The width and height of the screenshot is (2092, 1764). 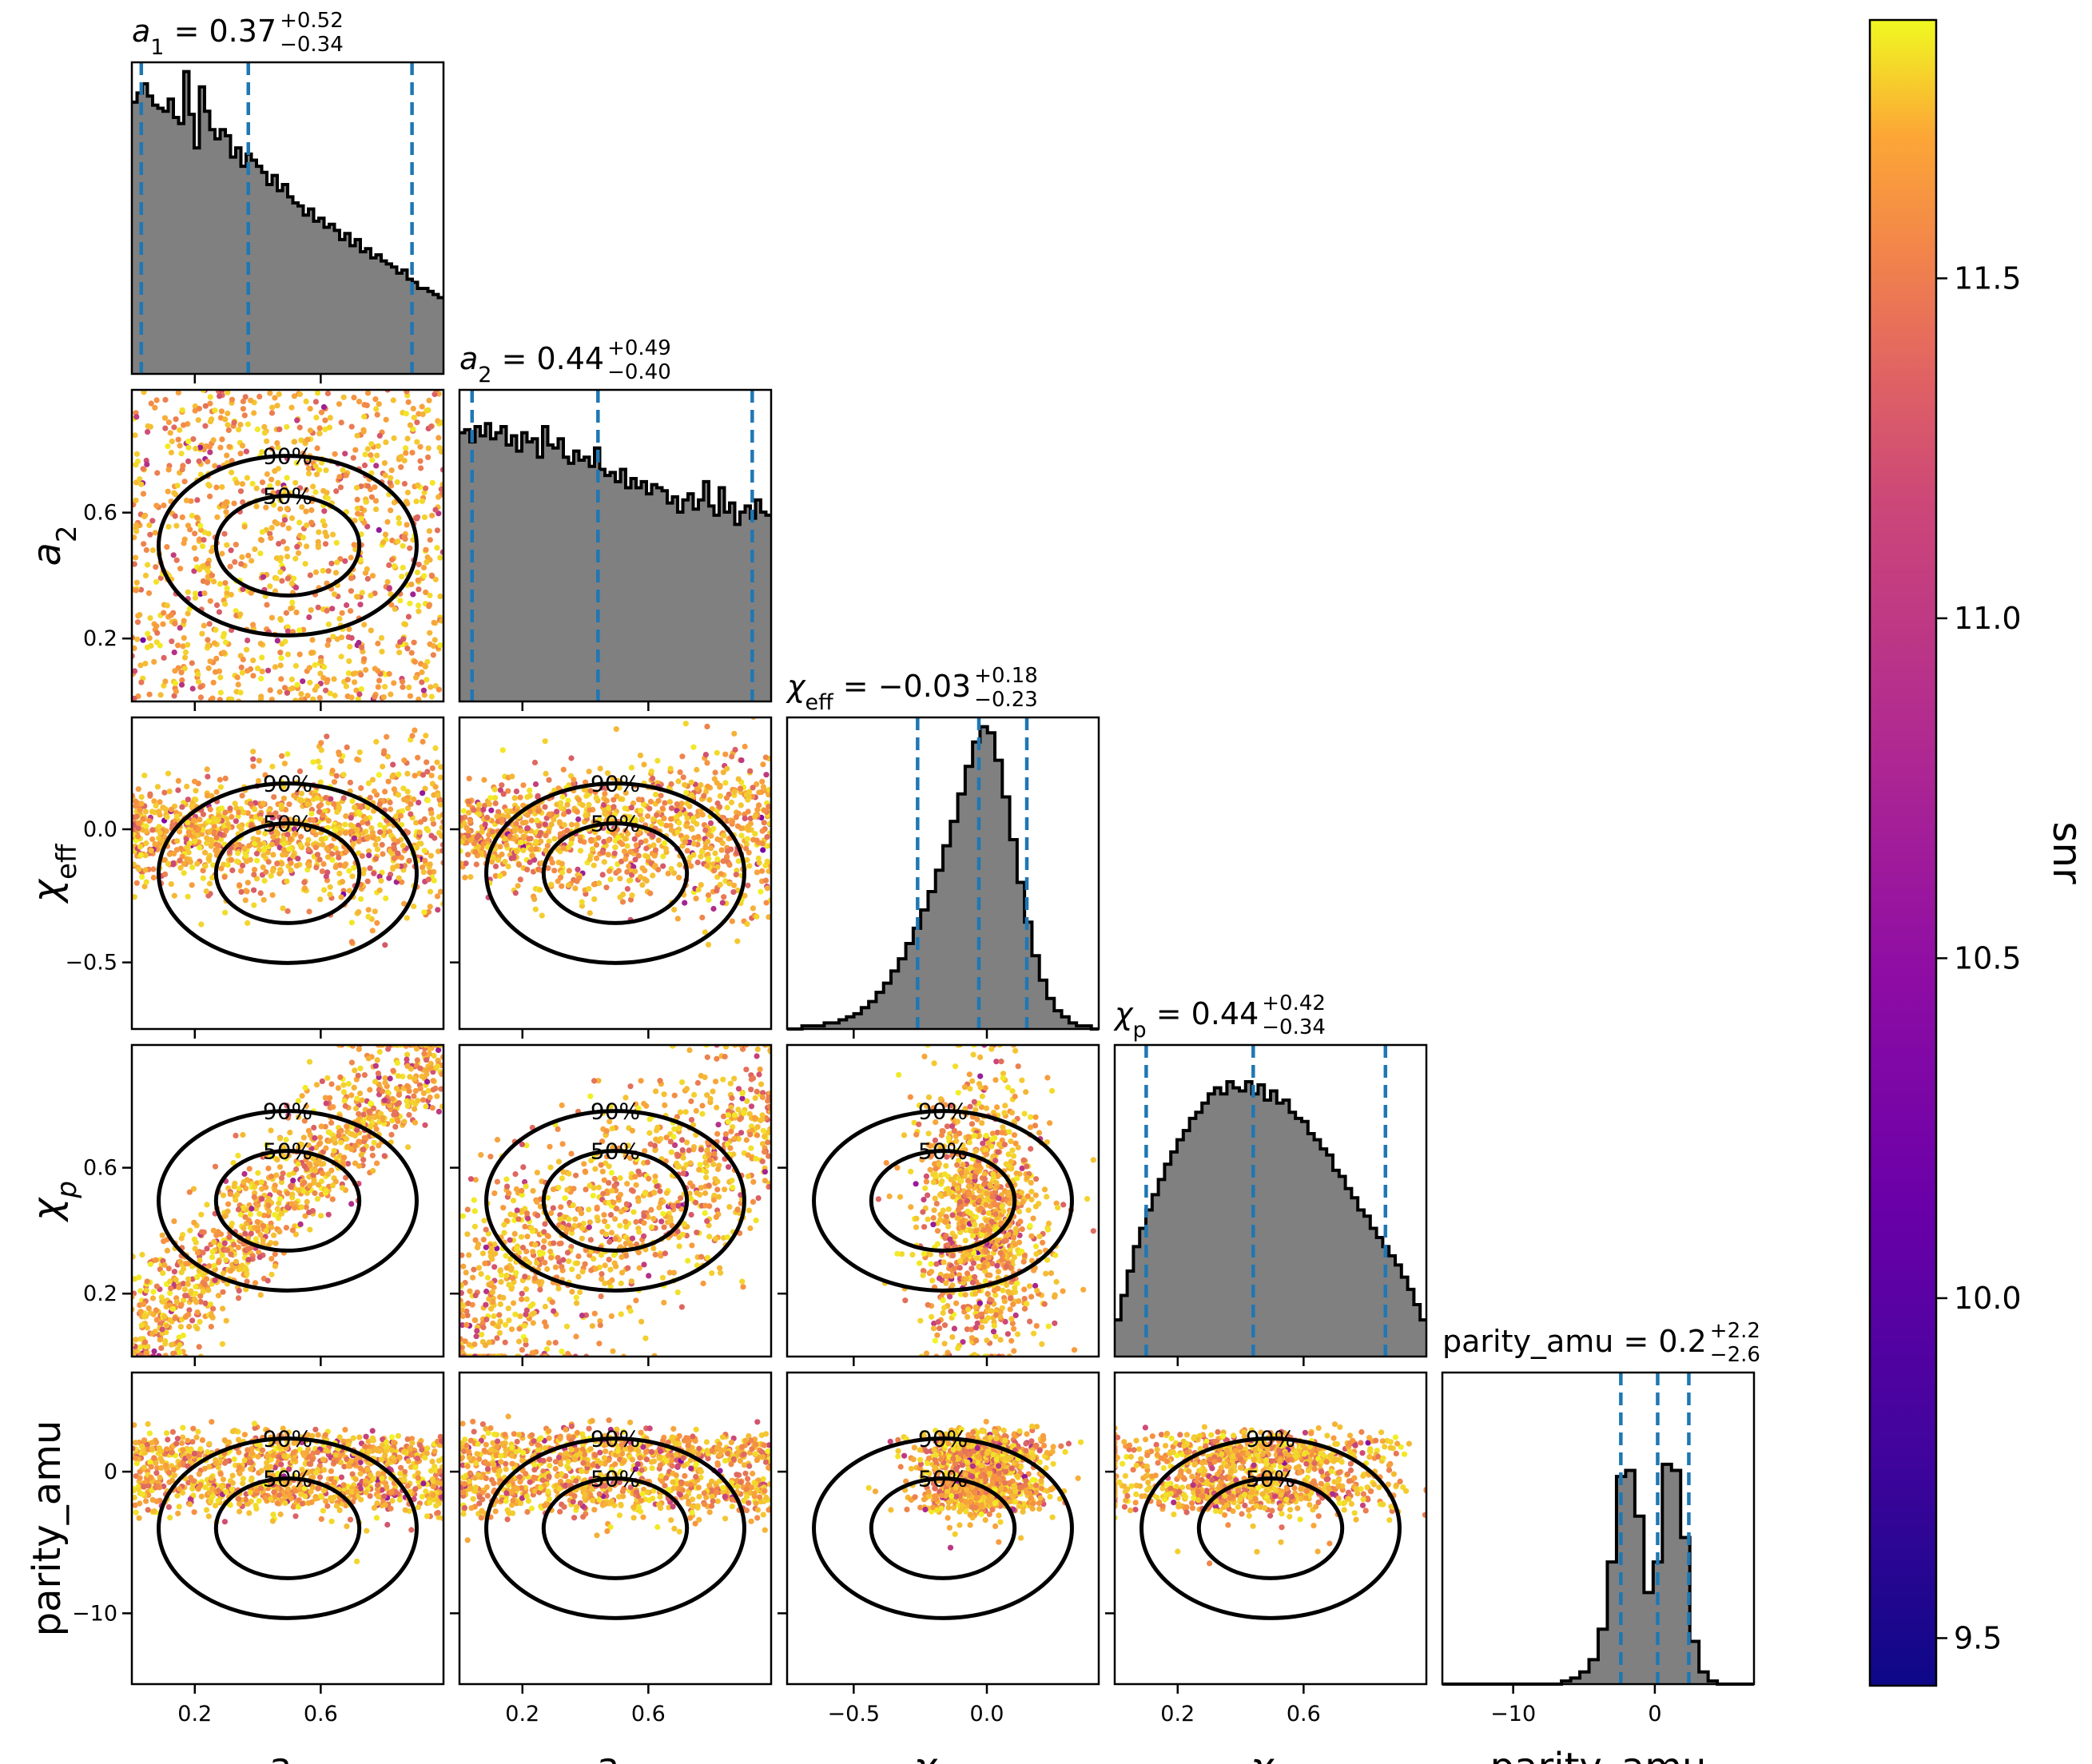 I want to click on title-upper-chi_p: +0.42, so click(x=1294, y=1003).